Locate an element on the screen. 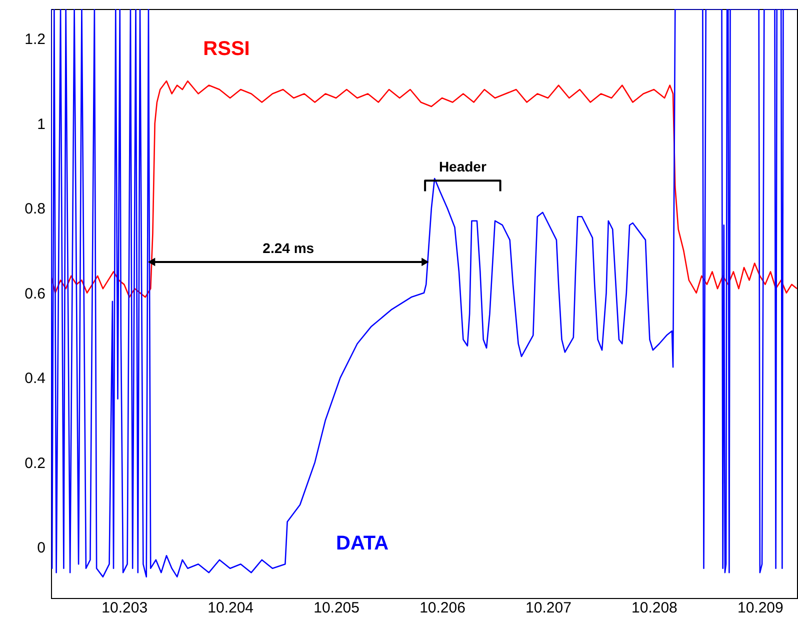 This screenshot has width=798, height=629. y-tick-label: 0 is located at coordinates (41, 548).